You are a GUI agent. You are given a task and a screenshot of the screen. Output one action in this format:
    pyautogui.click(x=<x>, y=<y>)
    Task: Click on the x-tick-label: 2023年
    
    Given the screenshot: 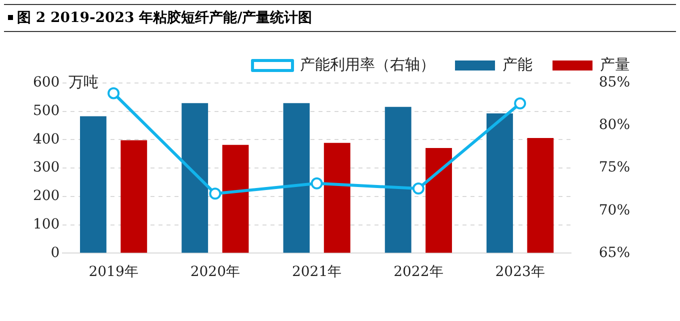 What is the action you would take?
    pyautogui.click(x=520, y=272)
    